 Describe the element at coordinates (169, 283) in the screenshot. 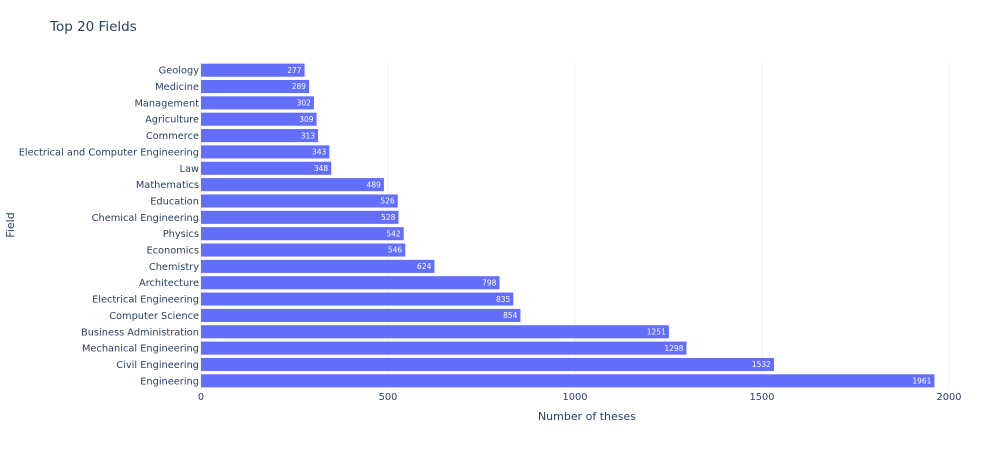

I see `y-tick-label: Architecture` at that location.